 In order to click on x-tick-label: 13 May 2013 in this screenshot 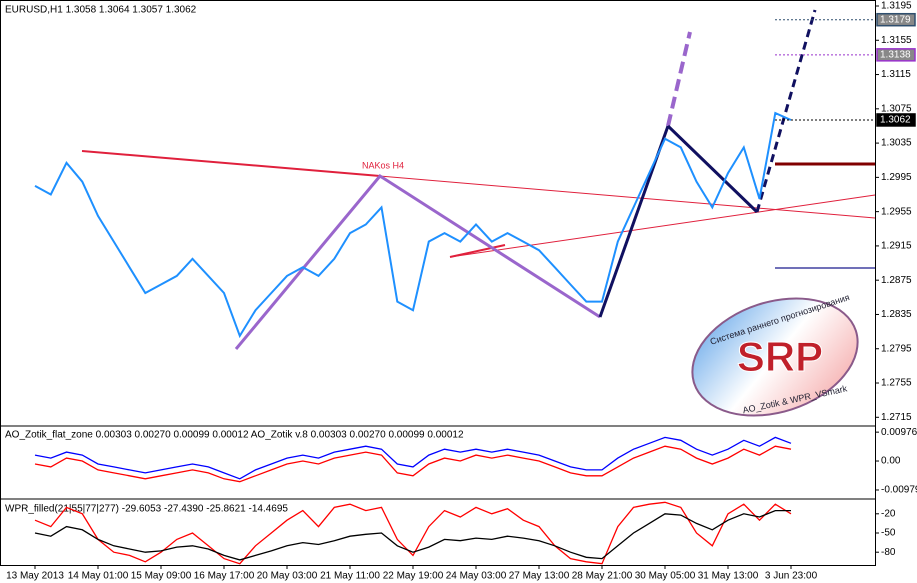, I will do `click(35, 576)`.